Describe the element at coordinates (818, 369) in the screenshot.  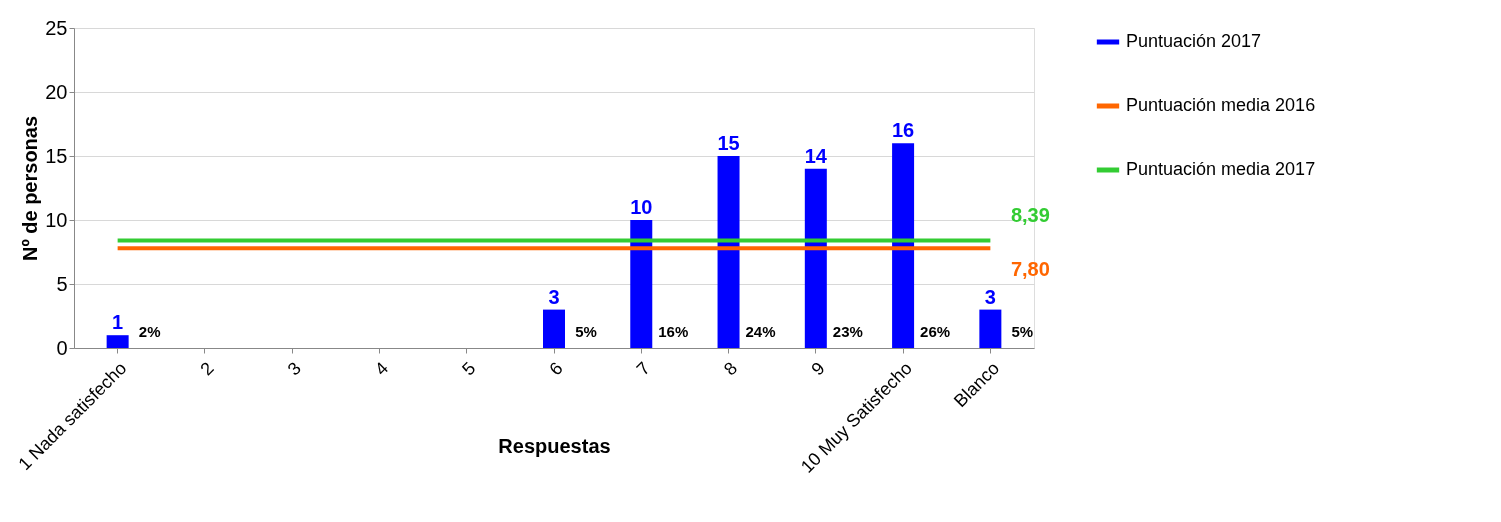
I see `x-tick-label: 9` at that location.